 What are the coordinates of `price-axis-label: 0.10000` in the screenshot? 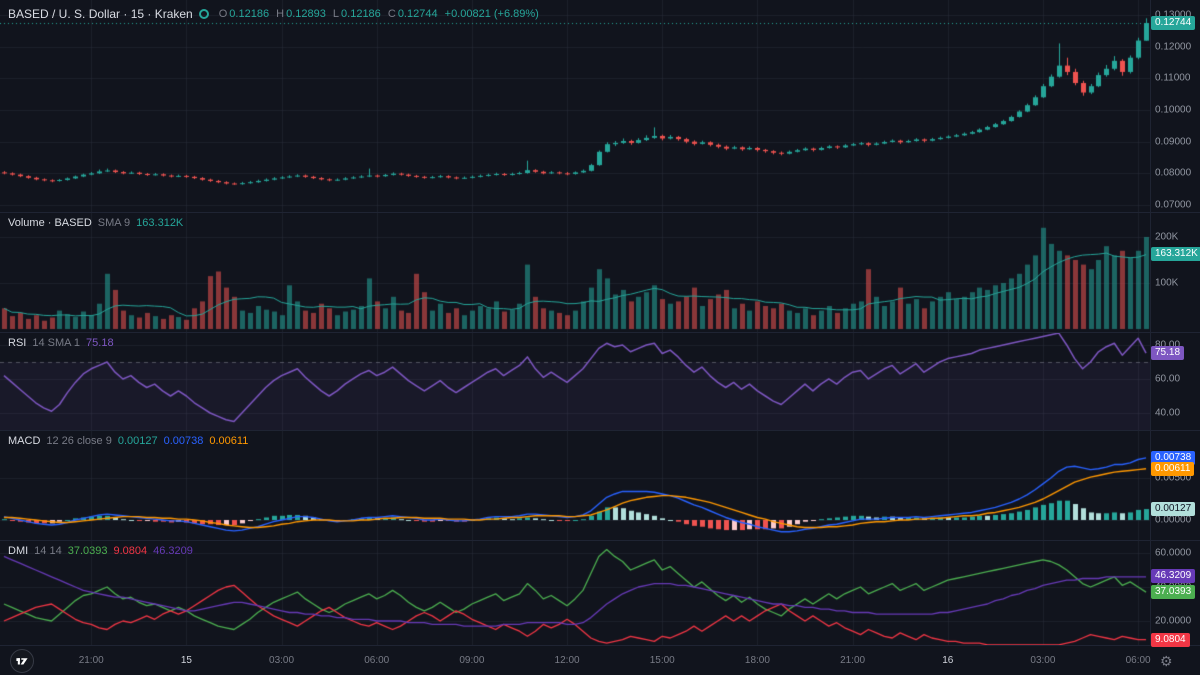 It's located at (1173, 110).